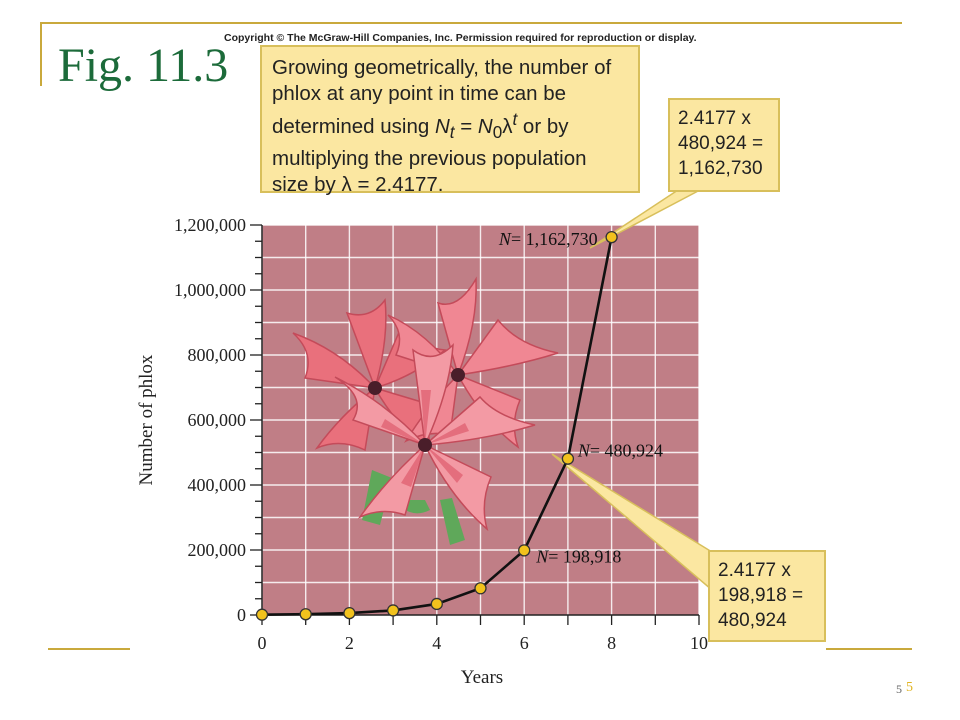  I want to click on callout-main-line2: phlox at any point in time can be, so click(419, 93).